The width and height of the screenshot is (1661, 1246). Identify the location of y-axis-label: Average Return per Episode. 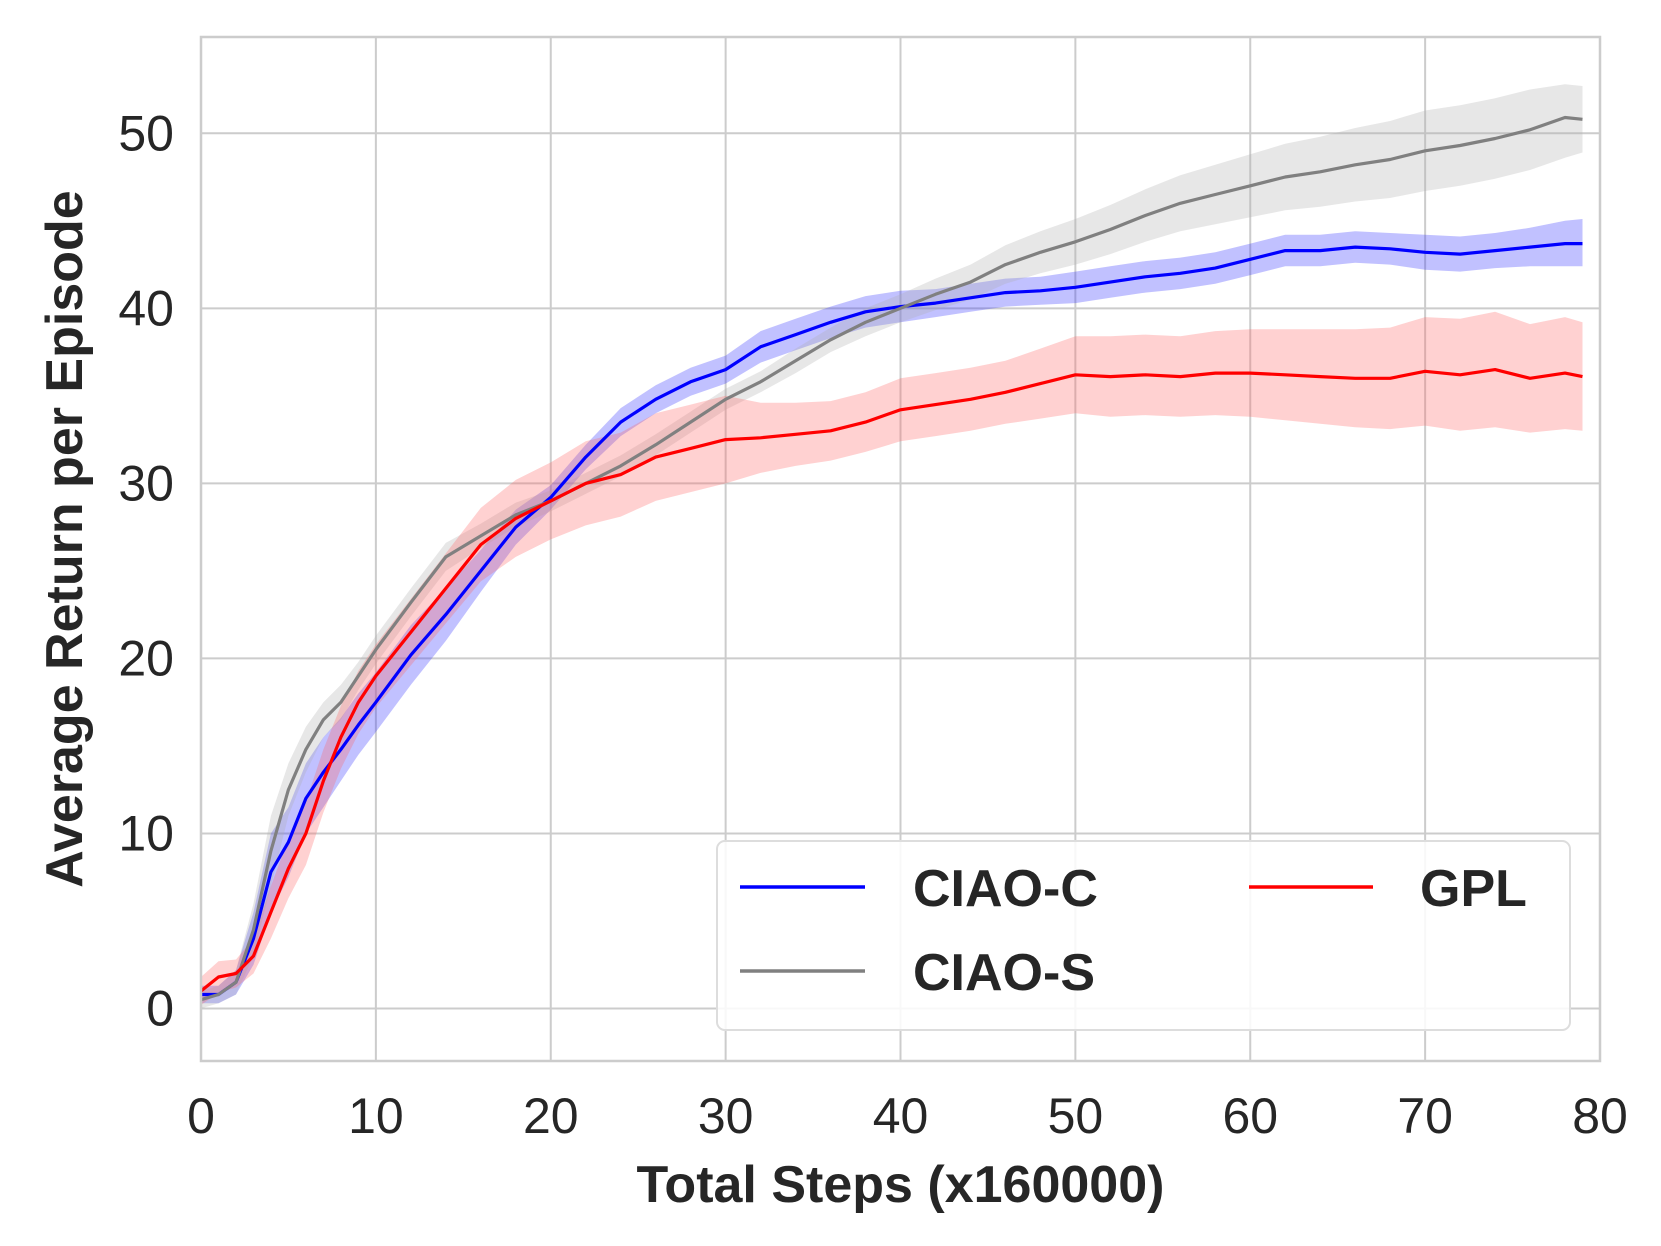
(65, 538).